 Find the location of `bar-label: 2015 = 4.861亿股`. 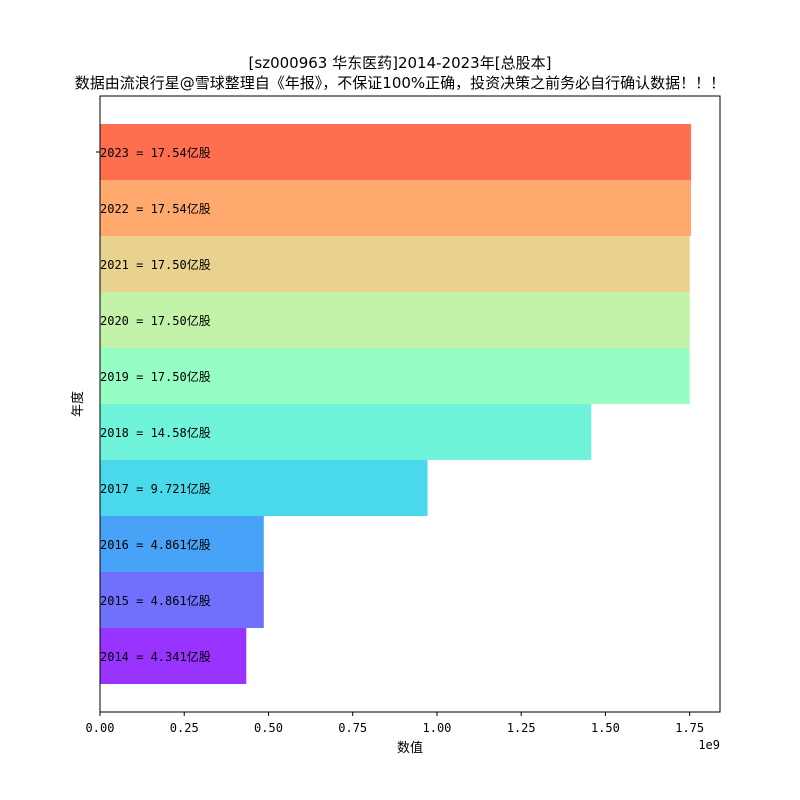

bar-label: 2015 = 4.861亿股 is located at coordinates (155, 600).